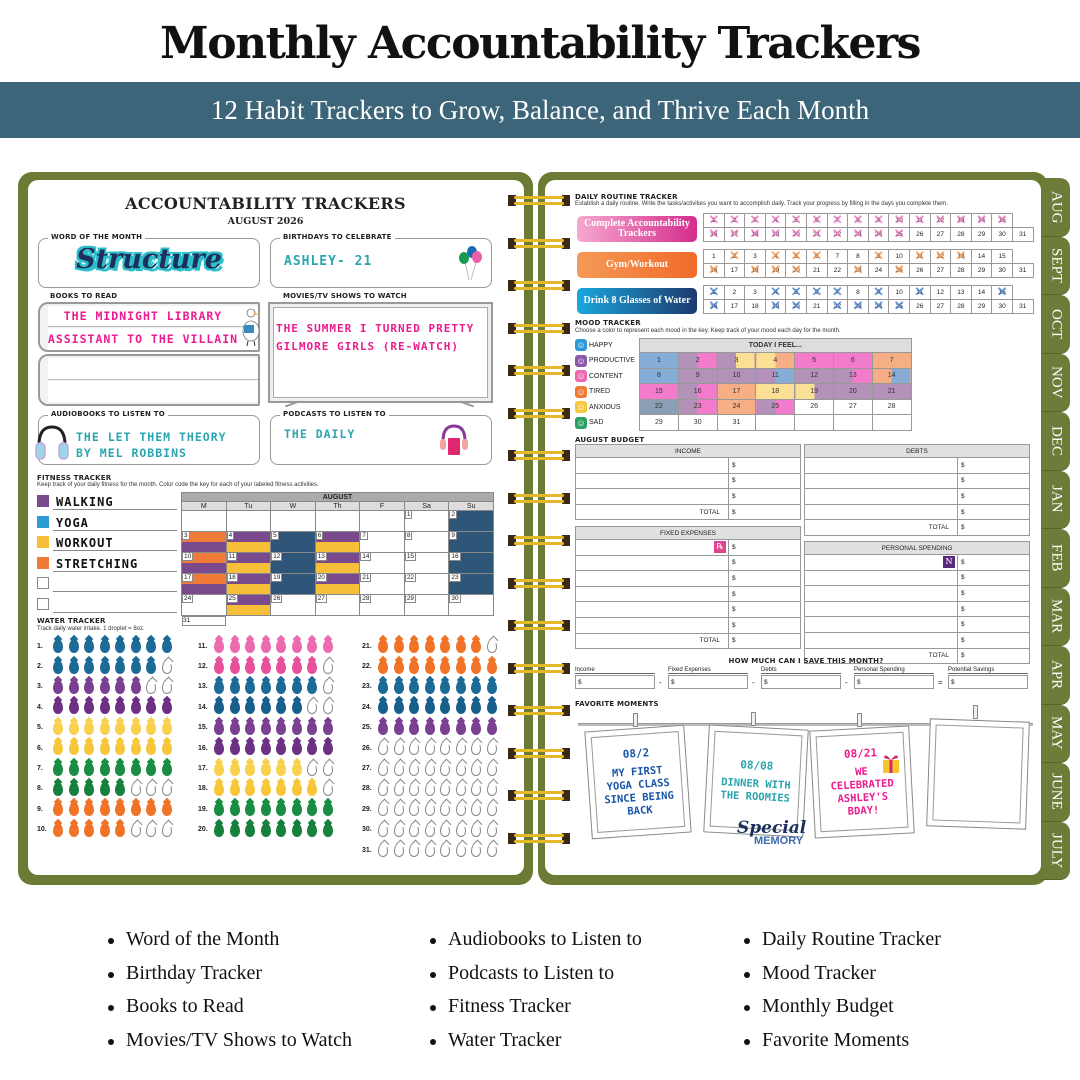 Image resolution: width=1080 pixels, height=1080 pixels. Describe the element at coordinates (736, 375) in the screenshot. I see `mood-day-cell: 10` at that location.